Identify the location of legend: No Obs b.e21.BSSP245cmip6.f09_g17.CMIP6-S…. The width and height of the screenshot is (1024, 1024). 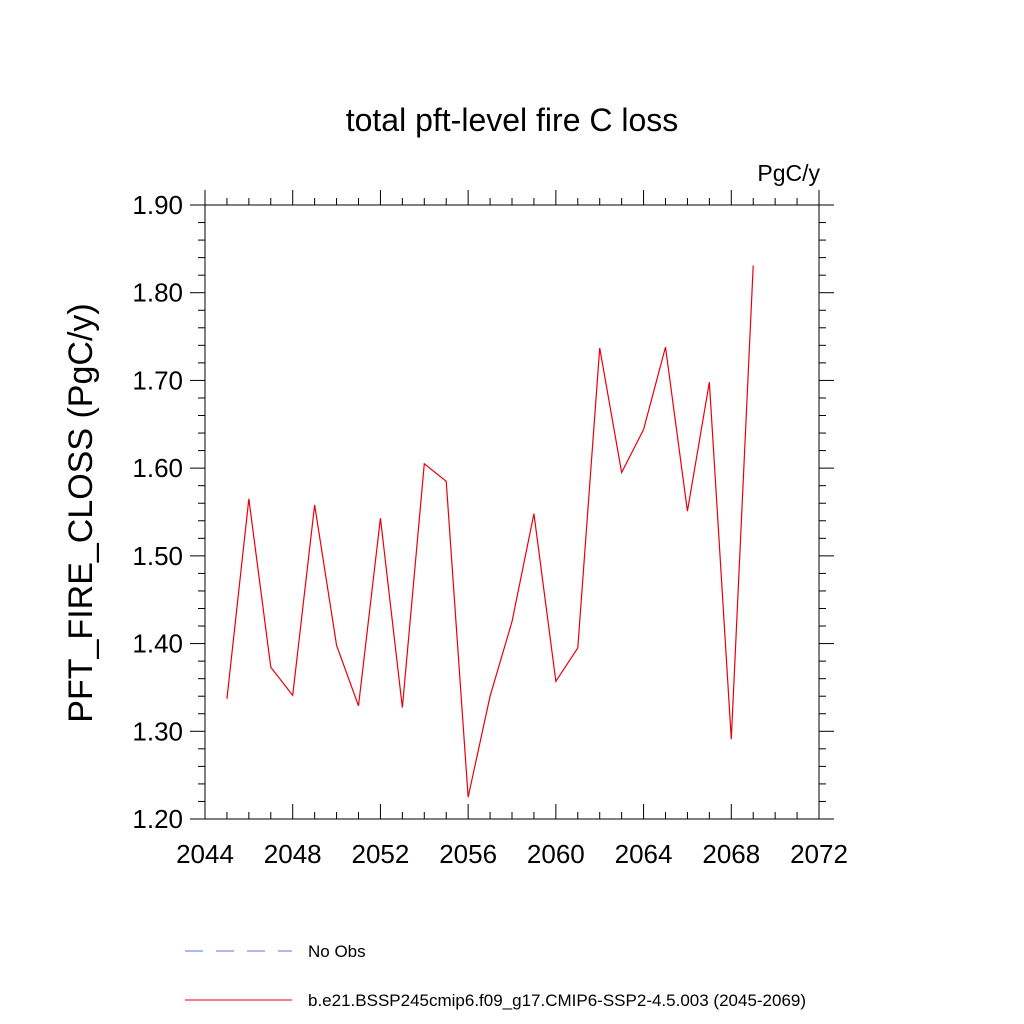
(495, 976).